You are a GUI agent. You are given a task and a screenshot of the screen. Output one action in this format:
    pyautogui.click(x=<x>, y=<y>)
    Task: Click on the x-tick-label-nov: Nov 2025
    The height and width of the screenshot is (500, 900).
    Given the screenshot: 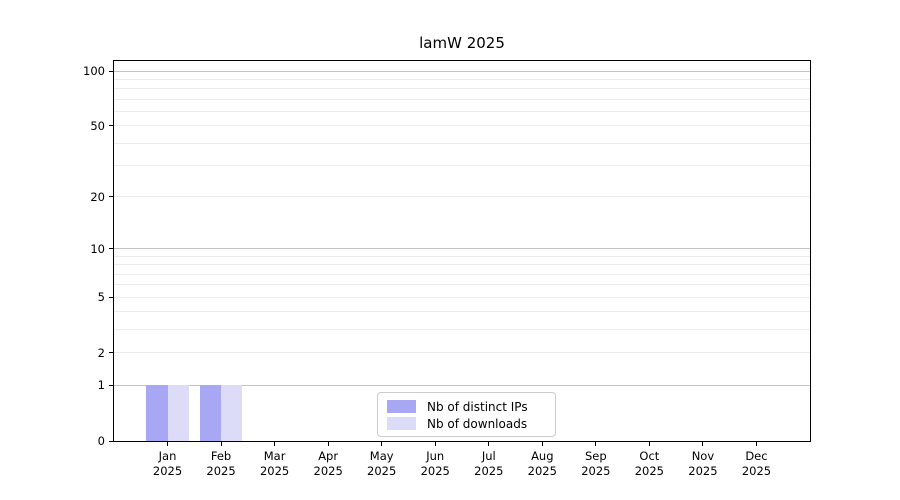 What is the action you would take?
    pyautogui.click(x=703, y=464)
    